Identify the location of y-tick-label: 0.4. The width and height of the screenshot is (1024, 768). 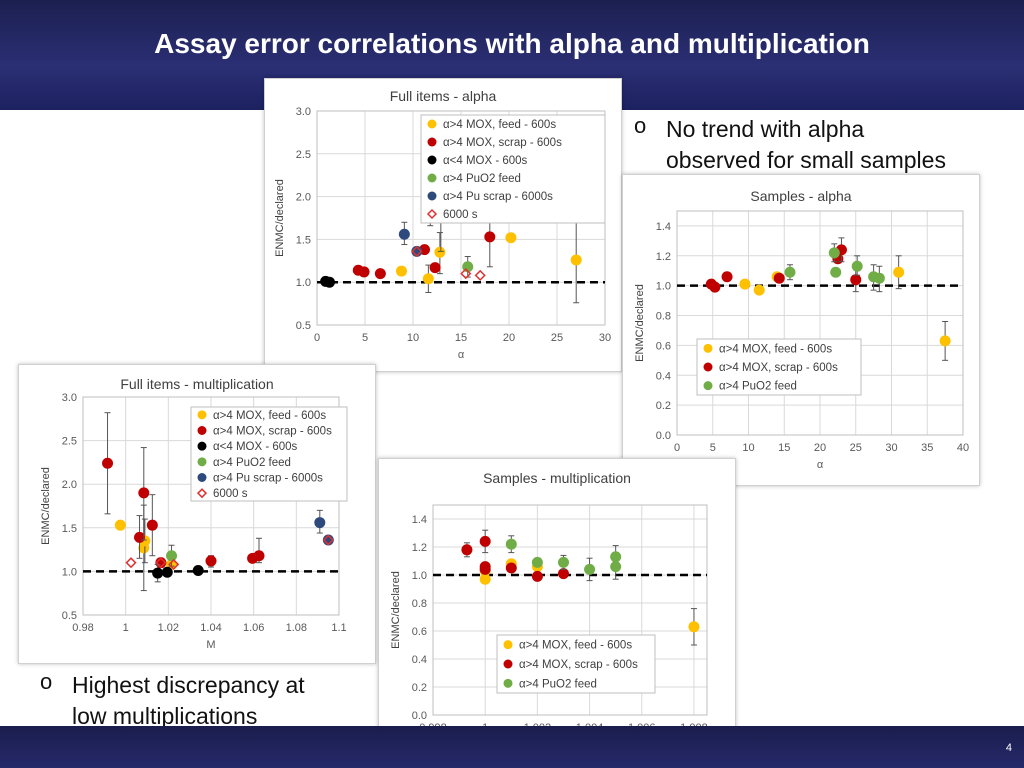
(663, 376).